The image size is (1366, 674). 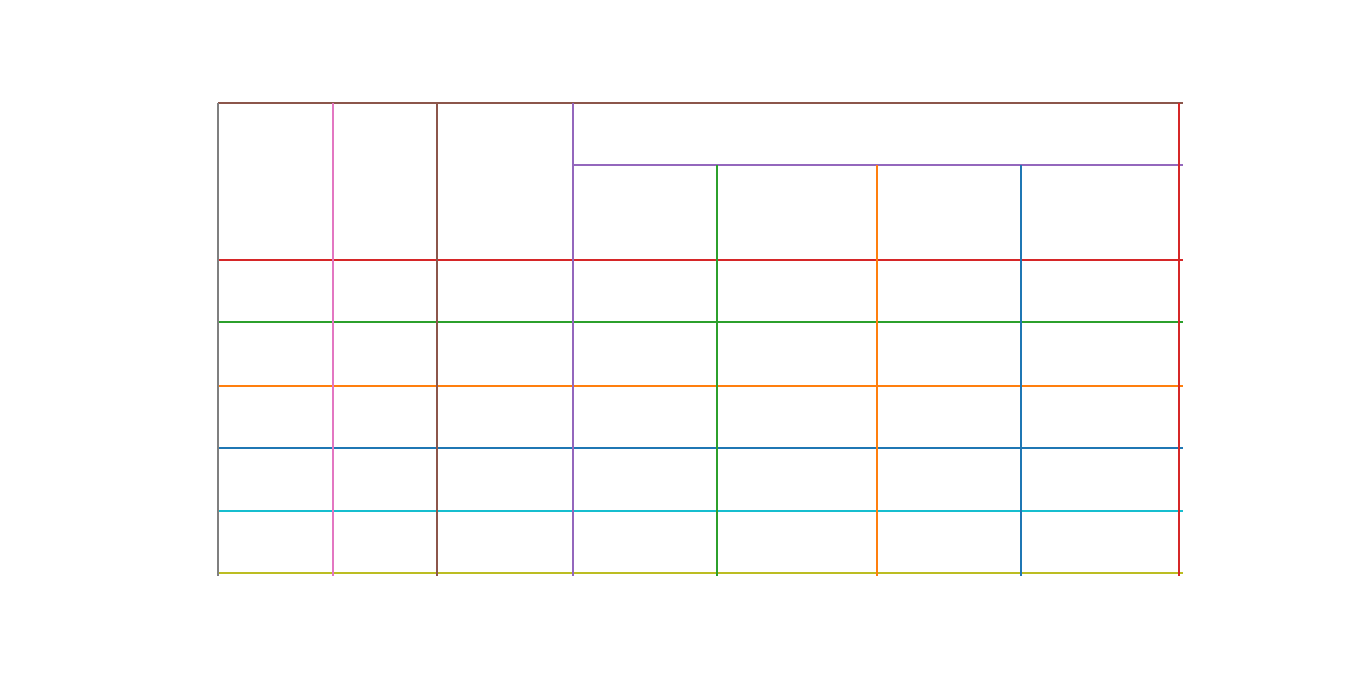 I want to click on vline-purple, so click(x=573, y=339).